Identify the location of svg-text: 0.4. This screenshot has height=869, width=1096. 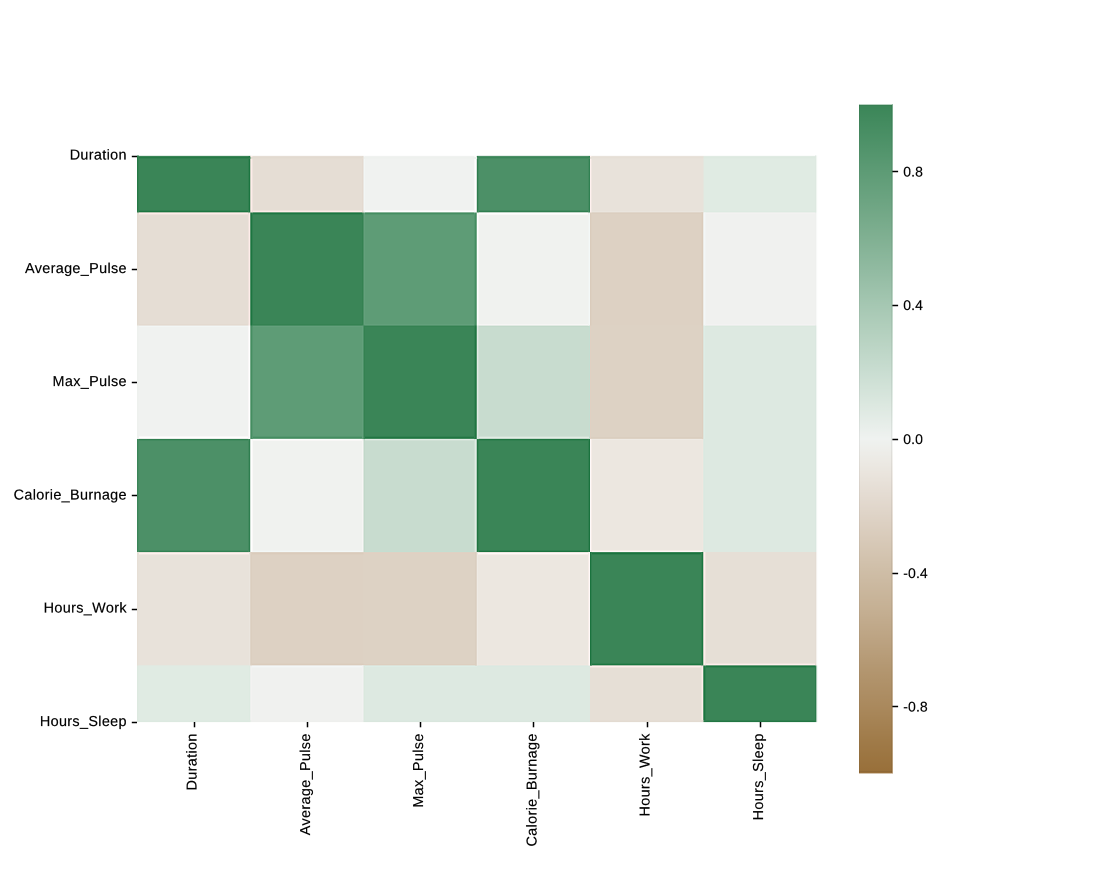
(913, 305).